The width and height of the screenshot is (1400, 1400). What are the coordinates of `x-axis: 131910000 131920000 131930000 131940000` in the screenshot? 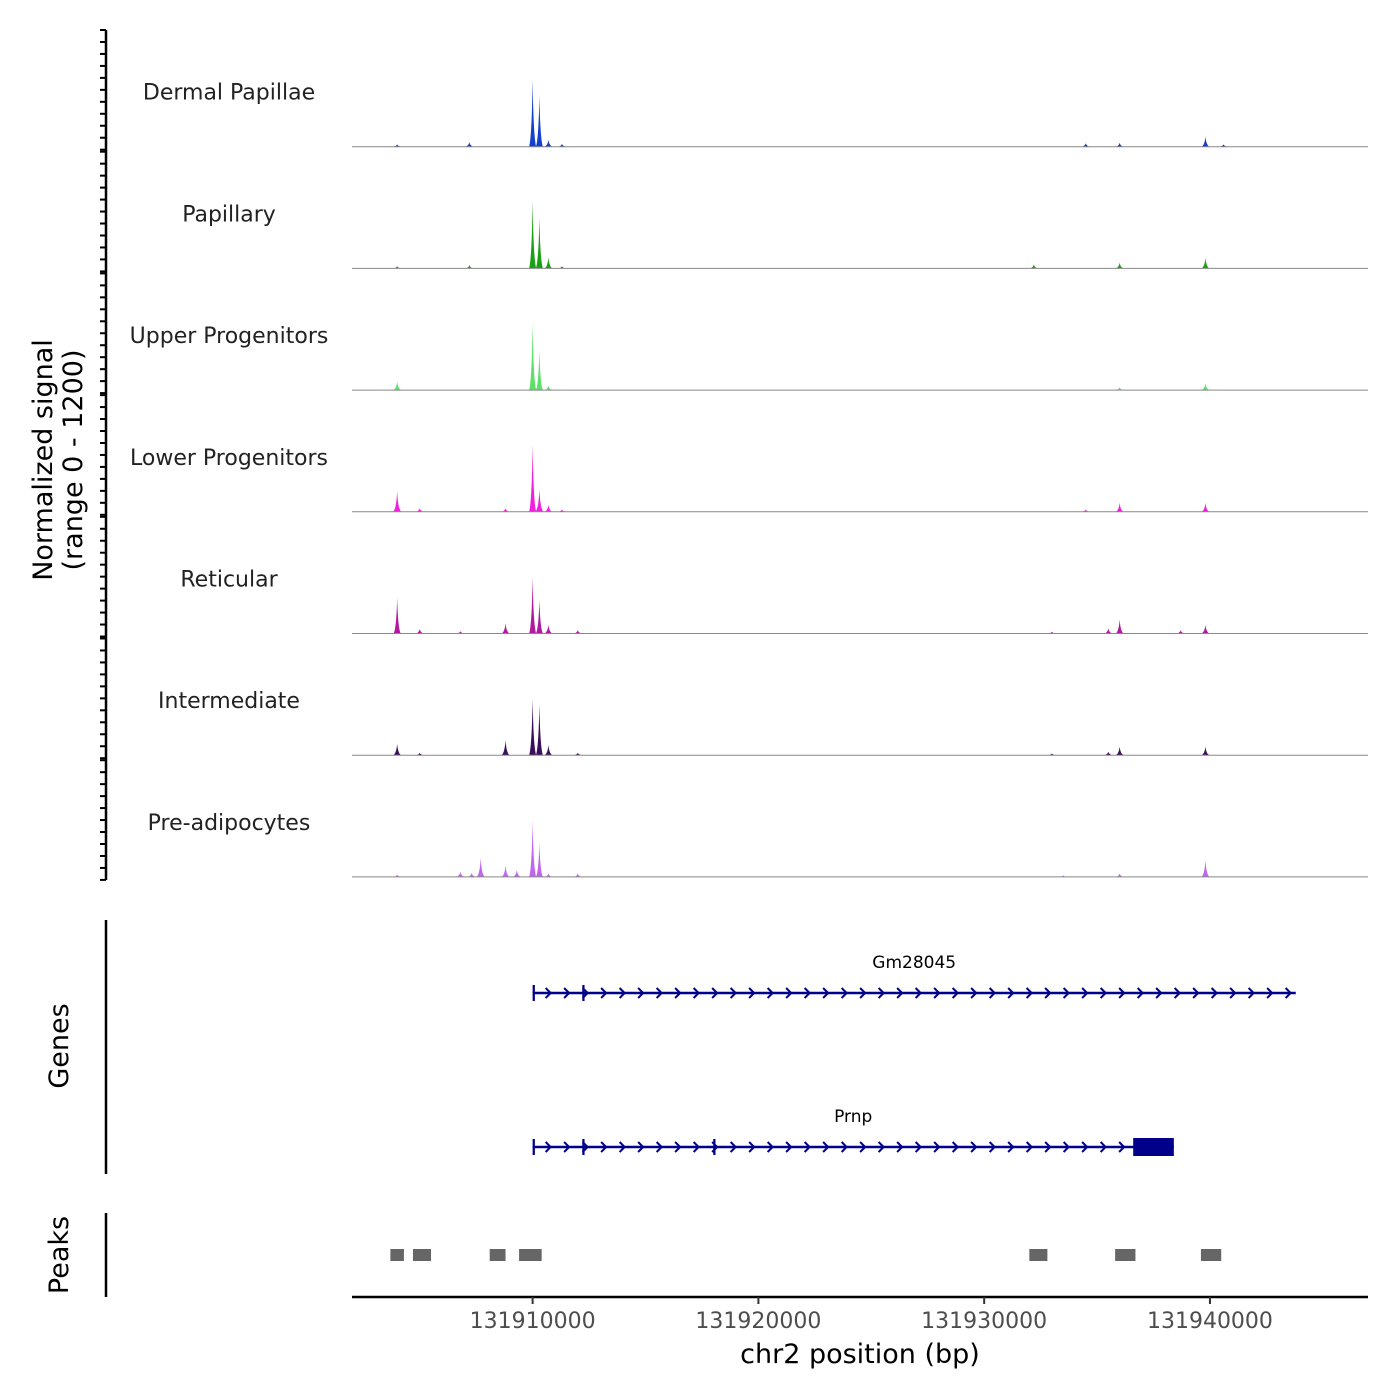 It's located at (860, 1314).